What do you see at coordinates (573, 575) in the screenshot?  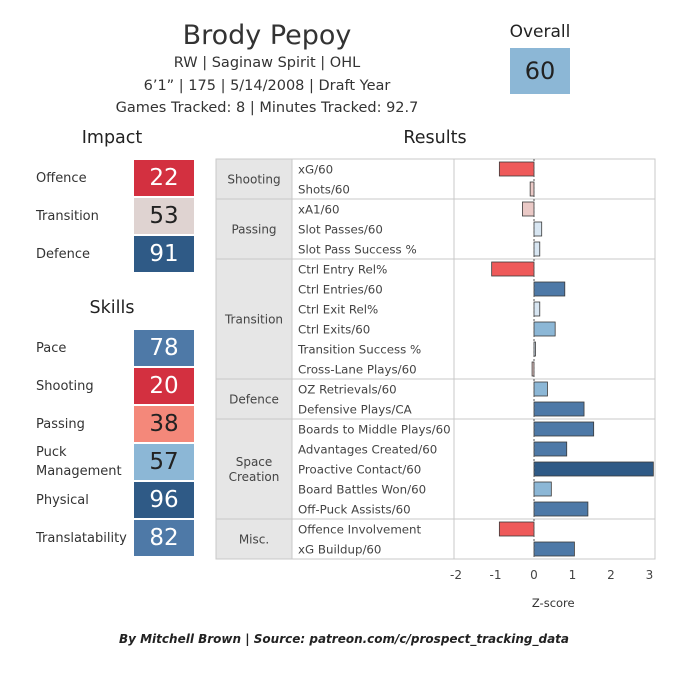 I see `x-tick-label: 1` at bounding box center [573, 575].